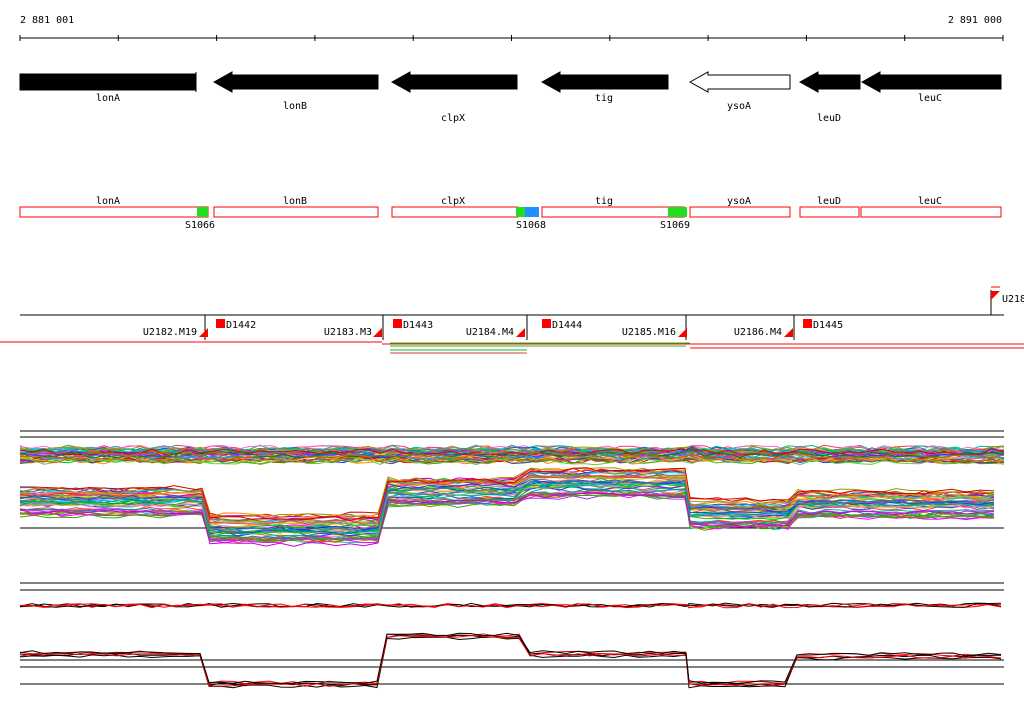 The image size is (1024, 714). What do you see at coordinates (220, 323) in the screenshot?
I see `downshift-marker-D1442` at bounding box center [220, 323].